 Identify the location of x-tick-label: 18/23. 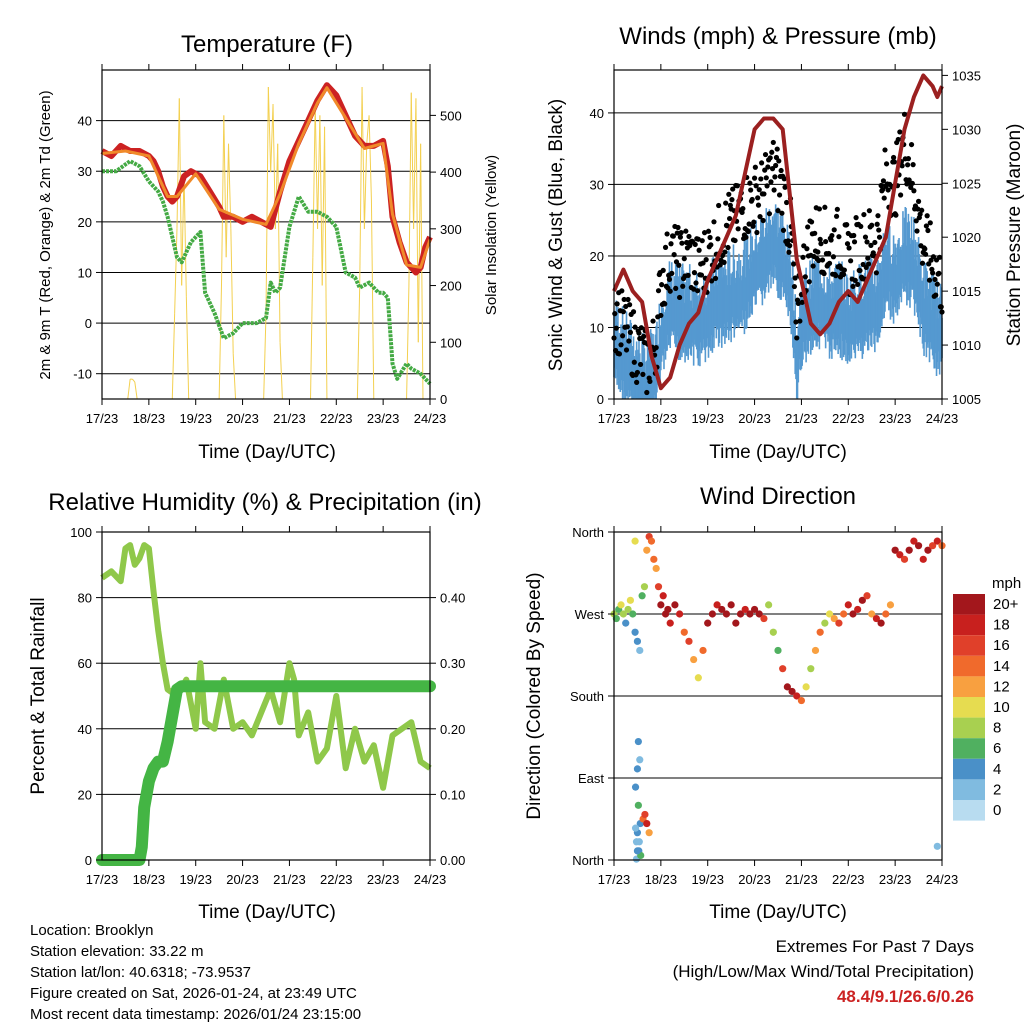
(661, 418).